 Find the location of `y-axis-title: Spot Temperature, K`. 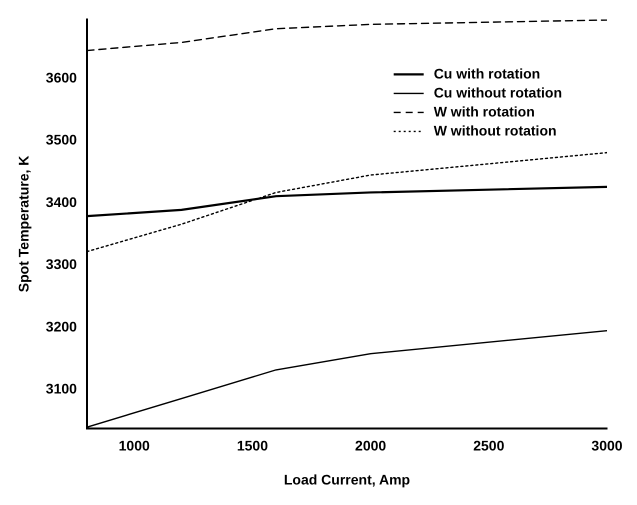

y-axis-title: Spot Temperature, K is located at coordinates (23, 224).